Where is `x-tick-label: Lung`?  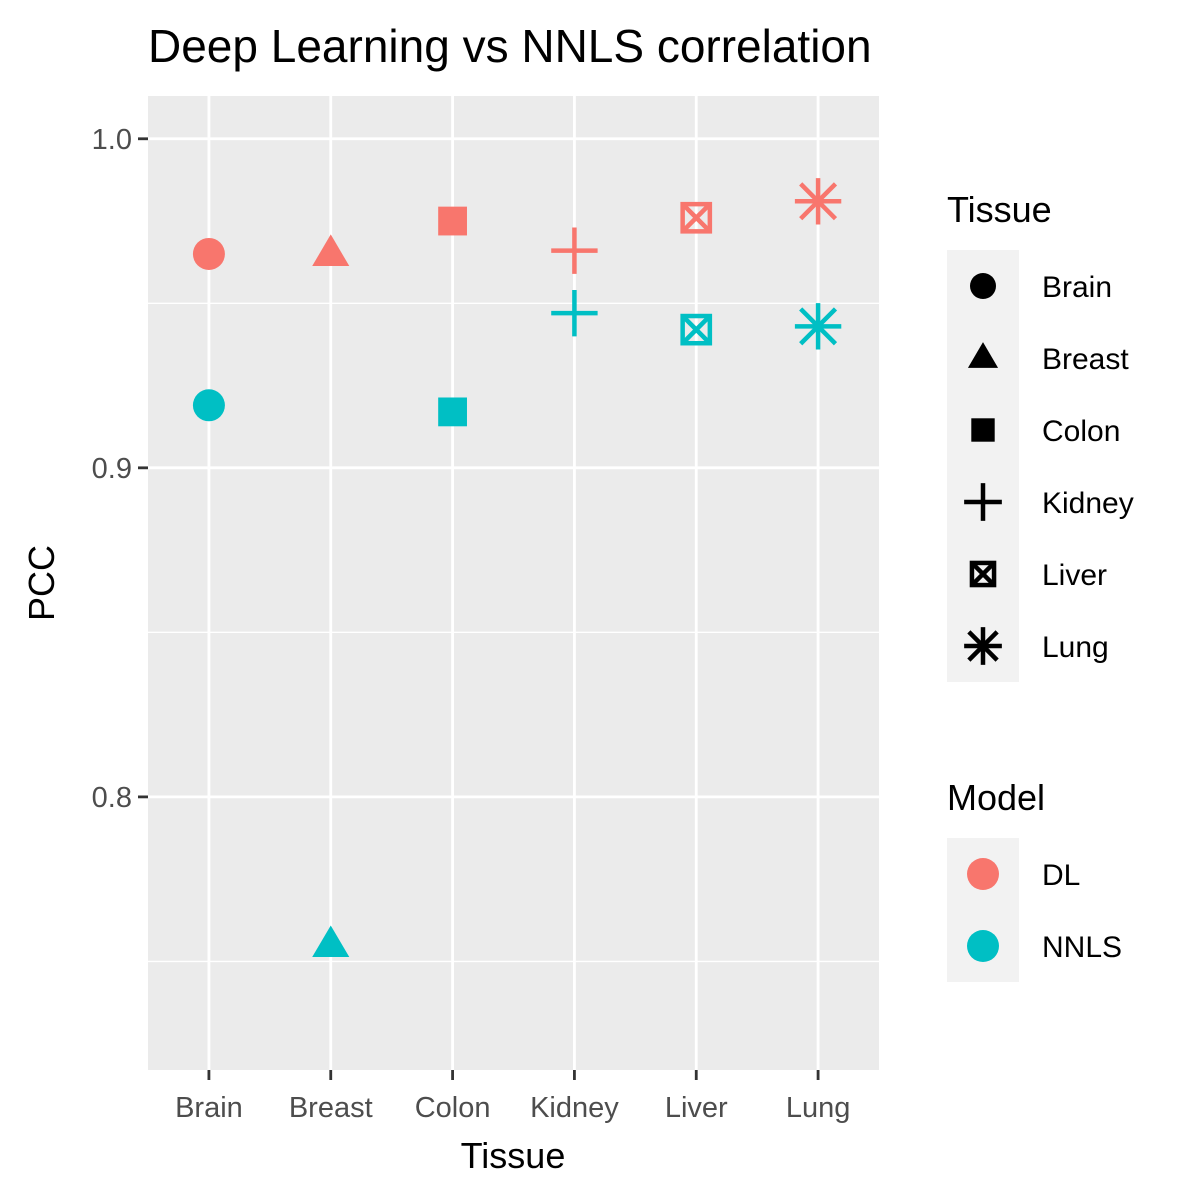
x-tick-label: Lung is located at coordinates (818, 1108).